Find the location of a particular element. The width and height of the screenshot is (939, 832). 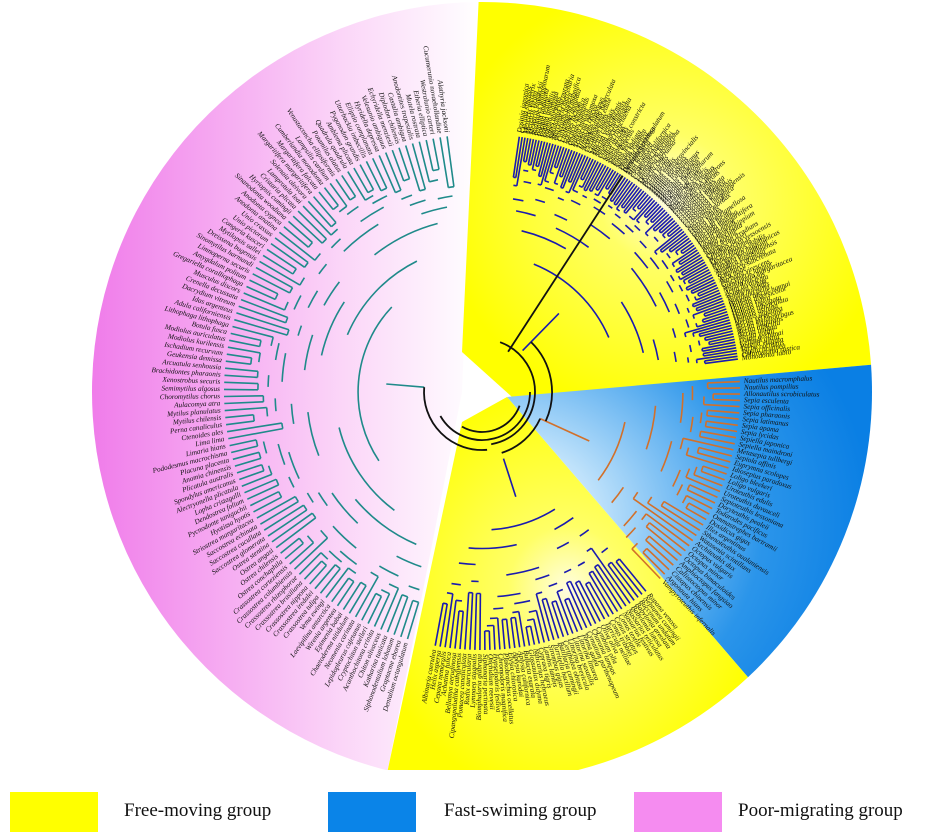

tip-label: Biomphalaria glabrata is located at coordinates (479, 687).